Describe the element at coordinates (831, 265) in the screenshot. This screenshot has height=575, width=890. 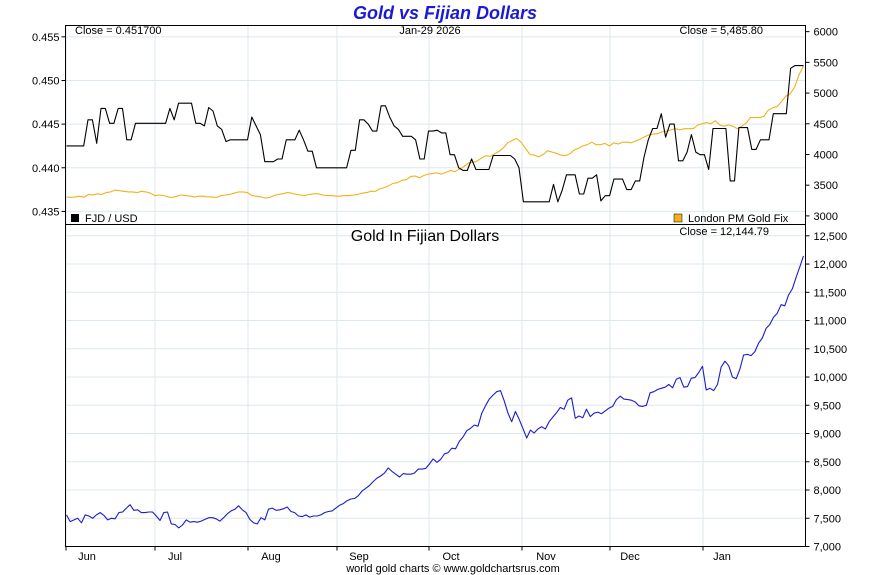
I see `bottom-tick-label: 12,000` at that location.